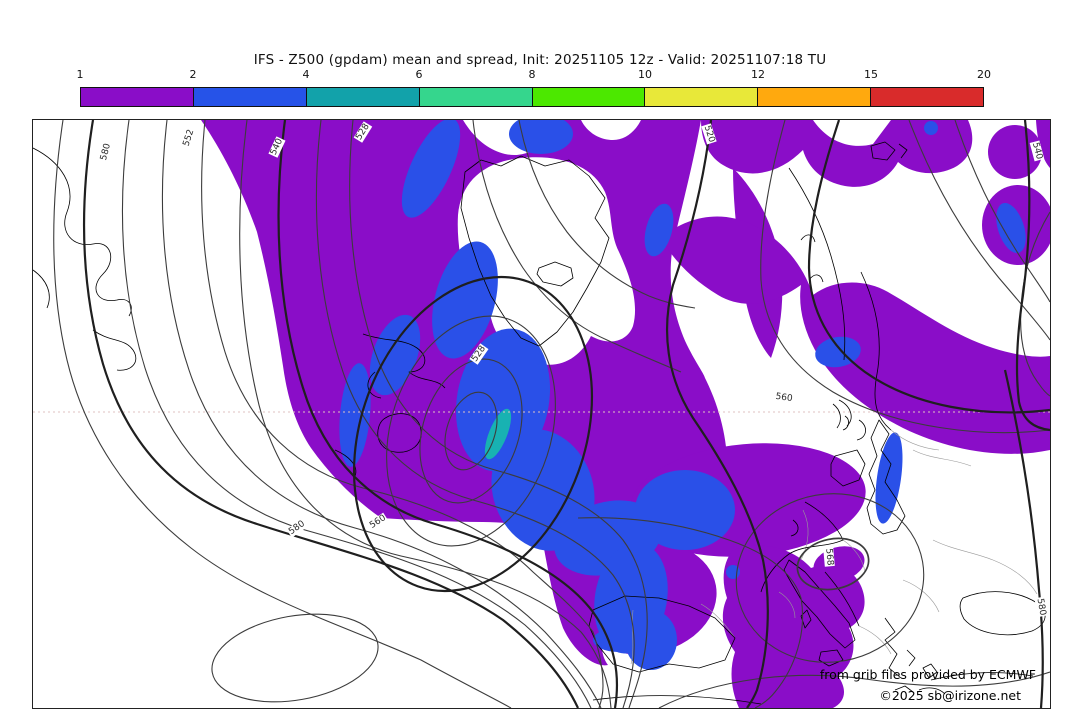 The image size is (1080, 718). What do you see at coordinates (498, 434) in the screenshot?
I see `spread-fill-4-6-layer` at bounding box center [498, 434].